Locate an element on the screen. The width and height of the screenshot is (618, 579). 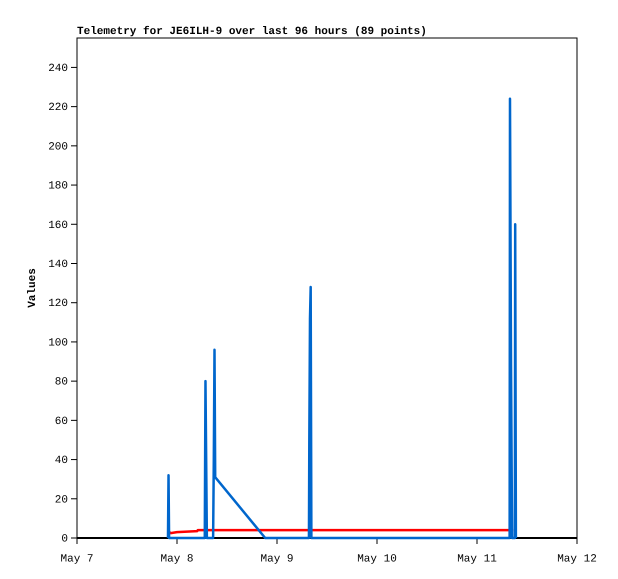
y-tick-label: 180 is located at coordinates (58, 186).